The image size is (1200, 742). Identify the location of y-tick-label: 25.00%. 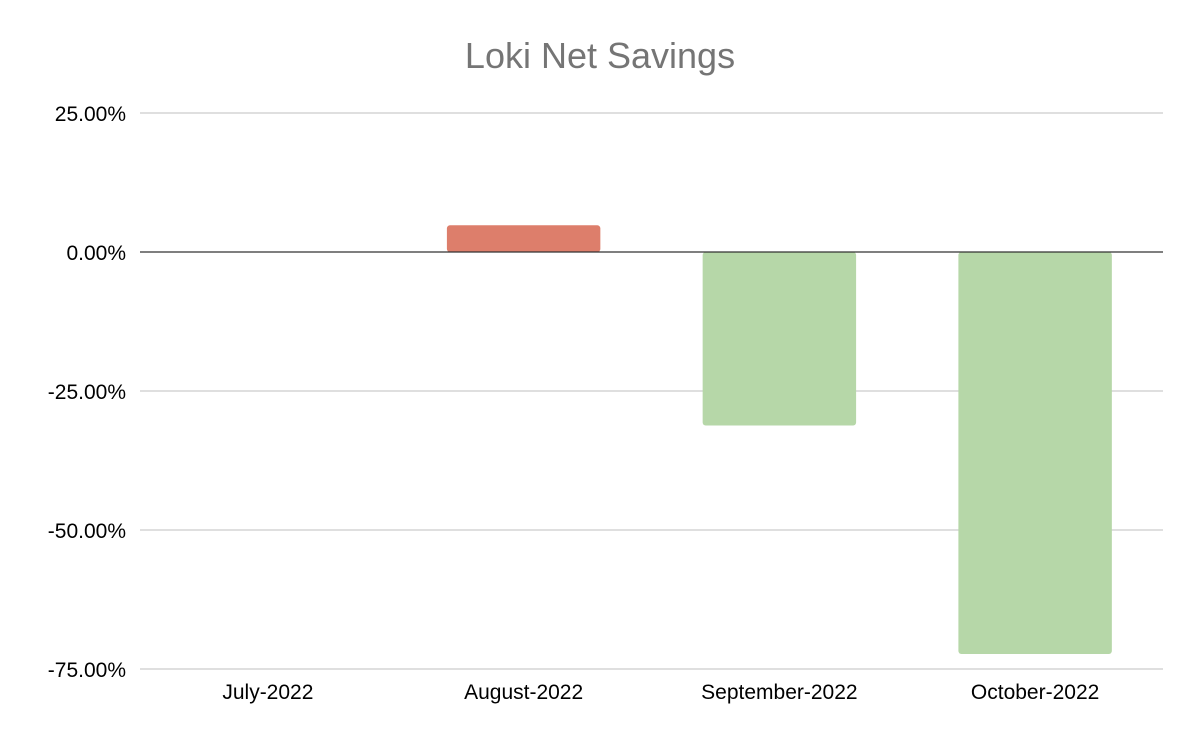
(90, 114).